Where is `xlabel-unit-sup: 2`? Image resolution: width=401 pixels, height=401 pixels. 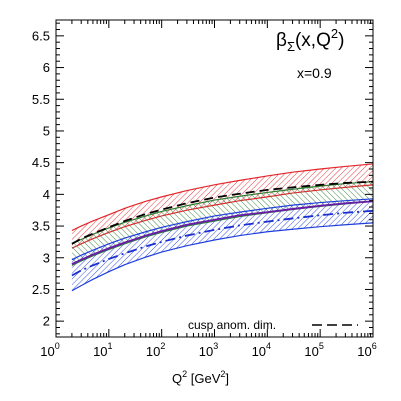
xlabel-unit-sup: 2 is located at coordinates (222, 374).